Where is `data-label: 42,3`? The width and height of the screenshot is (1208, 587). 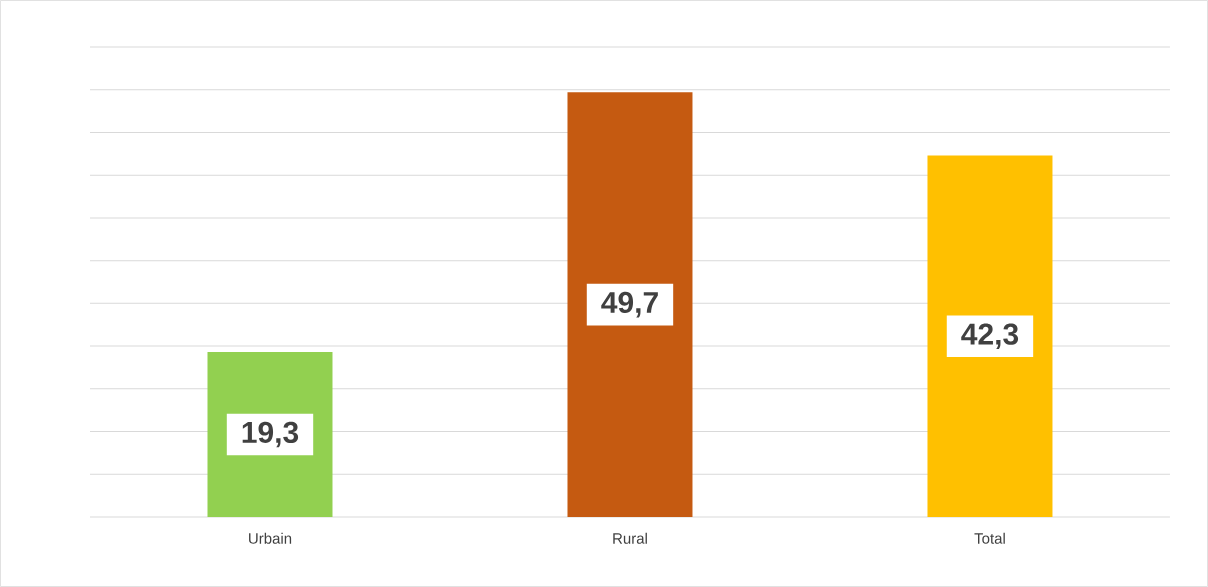
data-label: 42,3 is located at coordinates (990, 336).